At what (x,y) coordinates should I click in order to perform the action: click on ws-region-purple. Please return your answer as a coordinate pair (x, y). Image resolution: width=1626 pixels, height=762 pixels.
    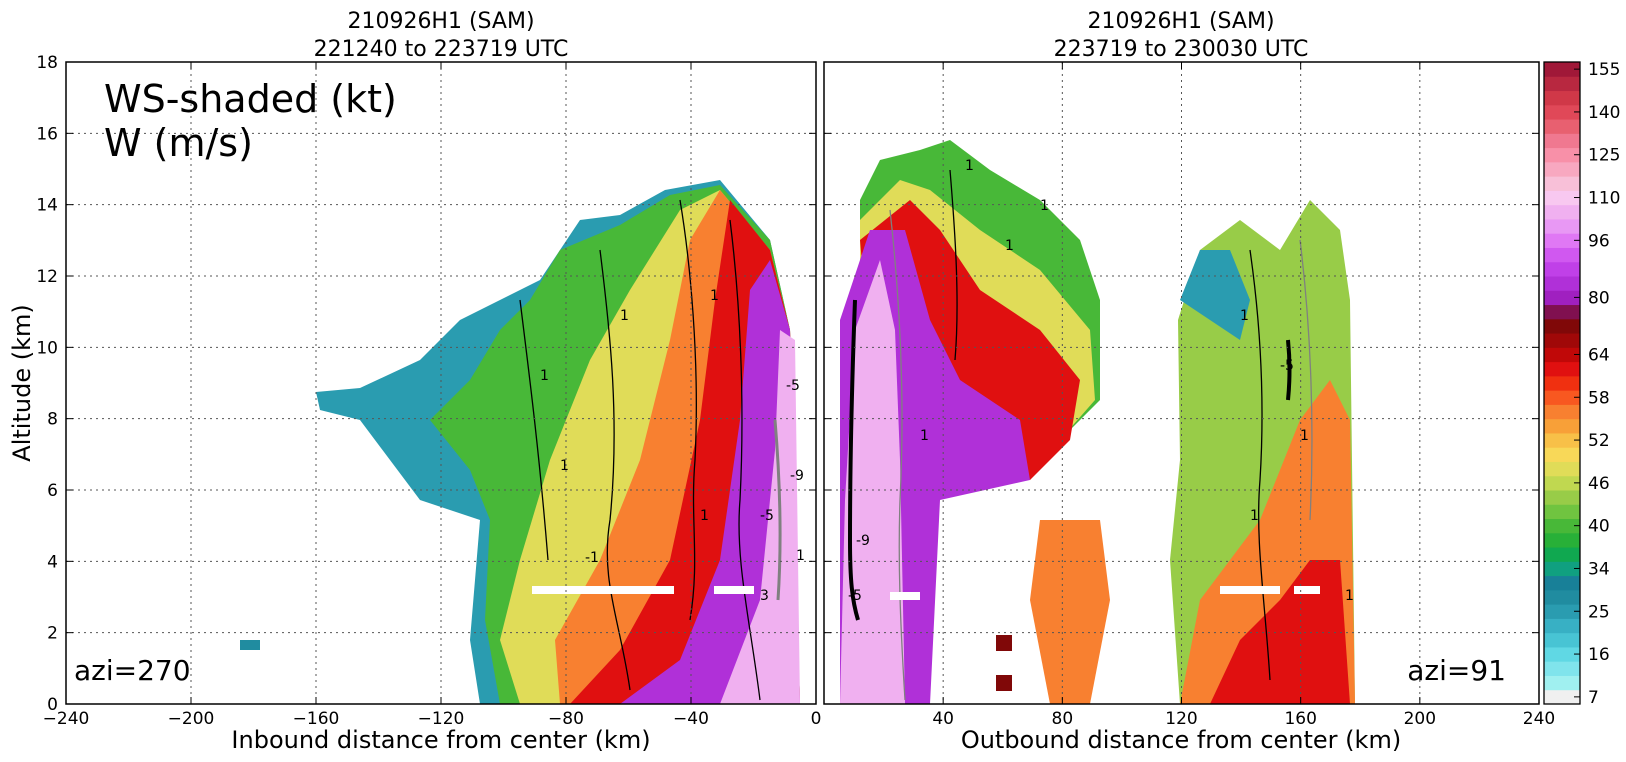
    Looking at the image, I should click on (710, 482).